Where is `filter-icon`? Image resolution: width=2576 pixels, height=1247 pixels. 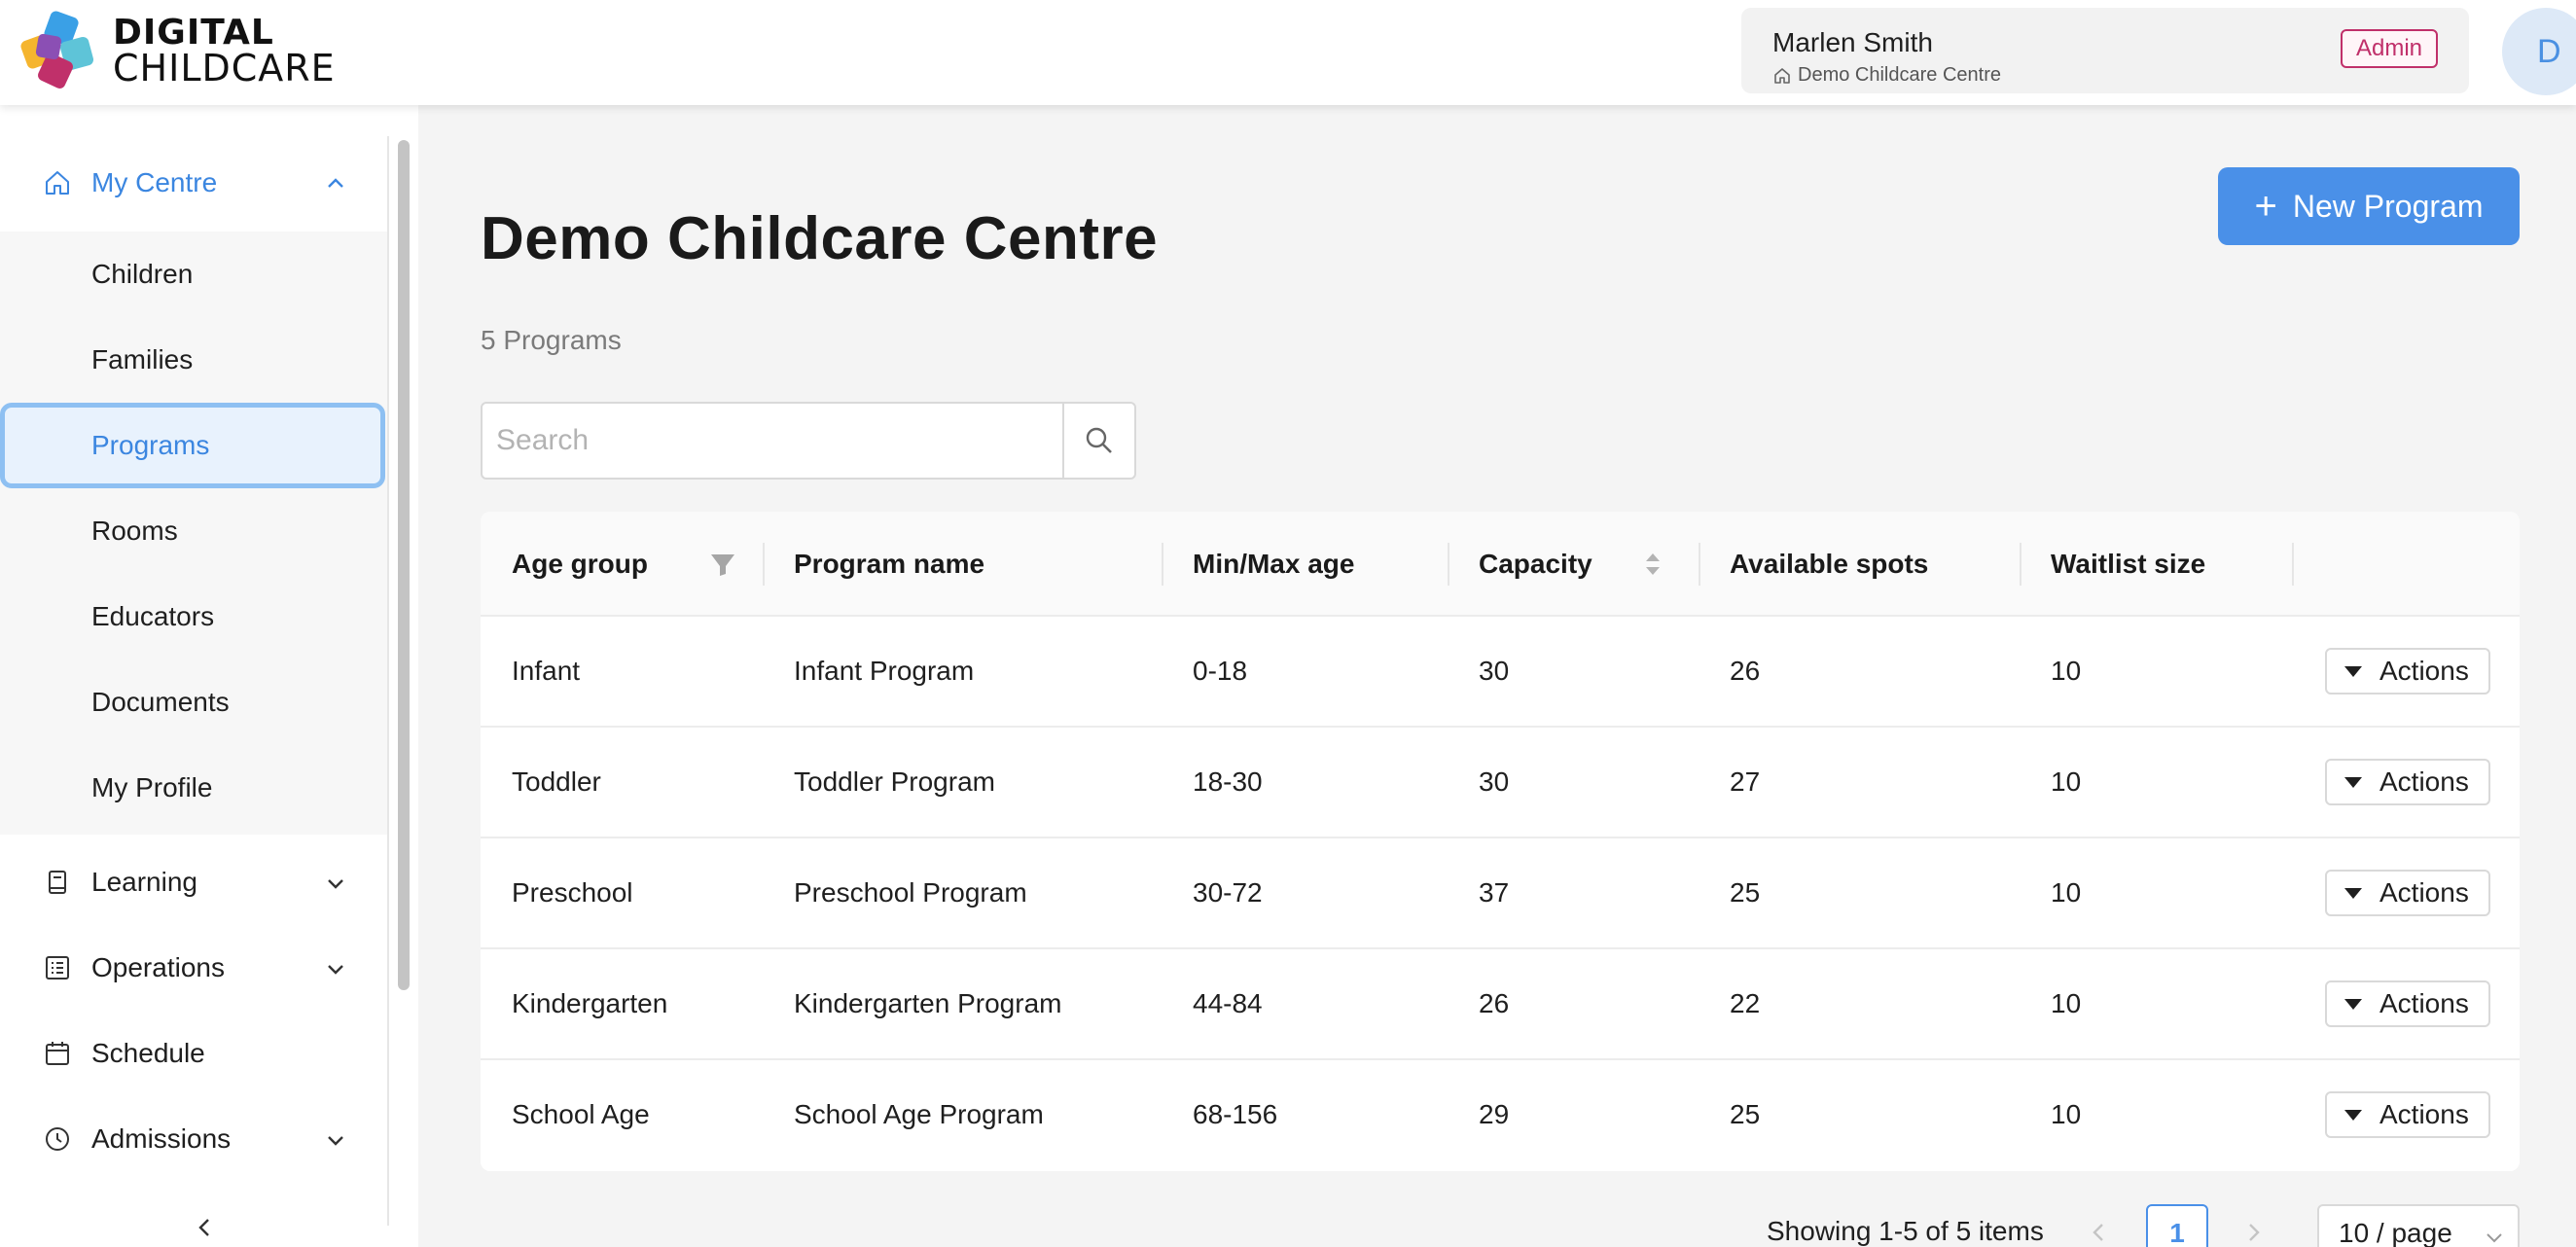
filter-icon is located at coordinates (722, 564).